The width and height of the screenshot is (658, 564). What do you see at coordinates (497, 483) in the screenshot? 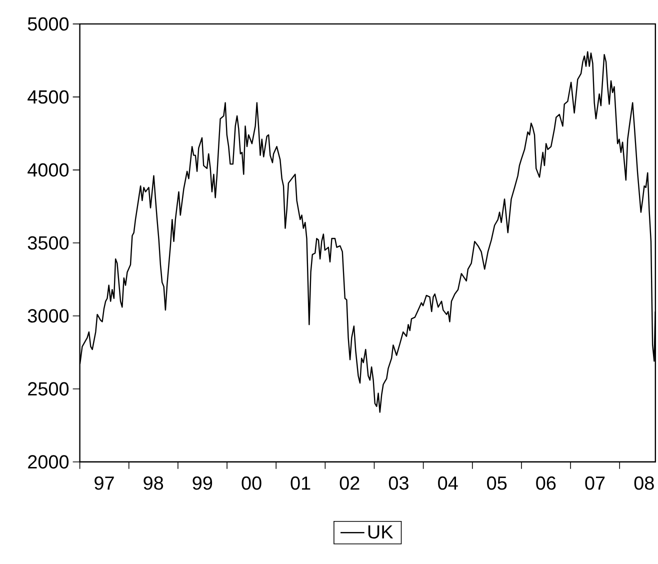
I see `x-tick-label: 05` at bounding box center [497, 483].